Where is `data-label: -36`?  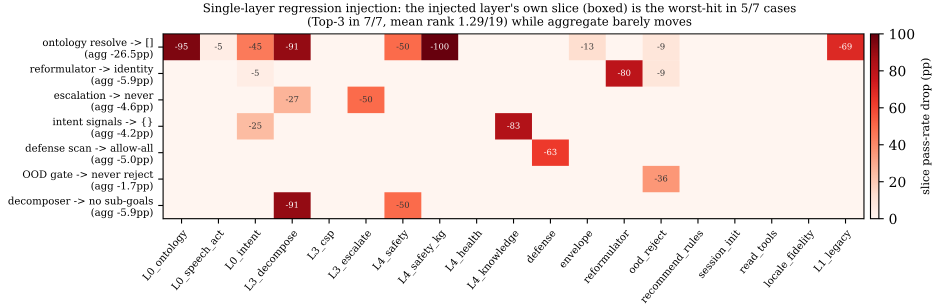 data-label: -36 is located at coordinates (661, 178).